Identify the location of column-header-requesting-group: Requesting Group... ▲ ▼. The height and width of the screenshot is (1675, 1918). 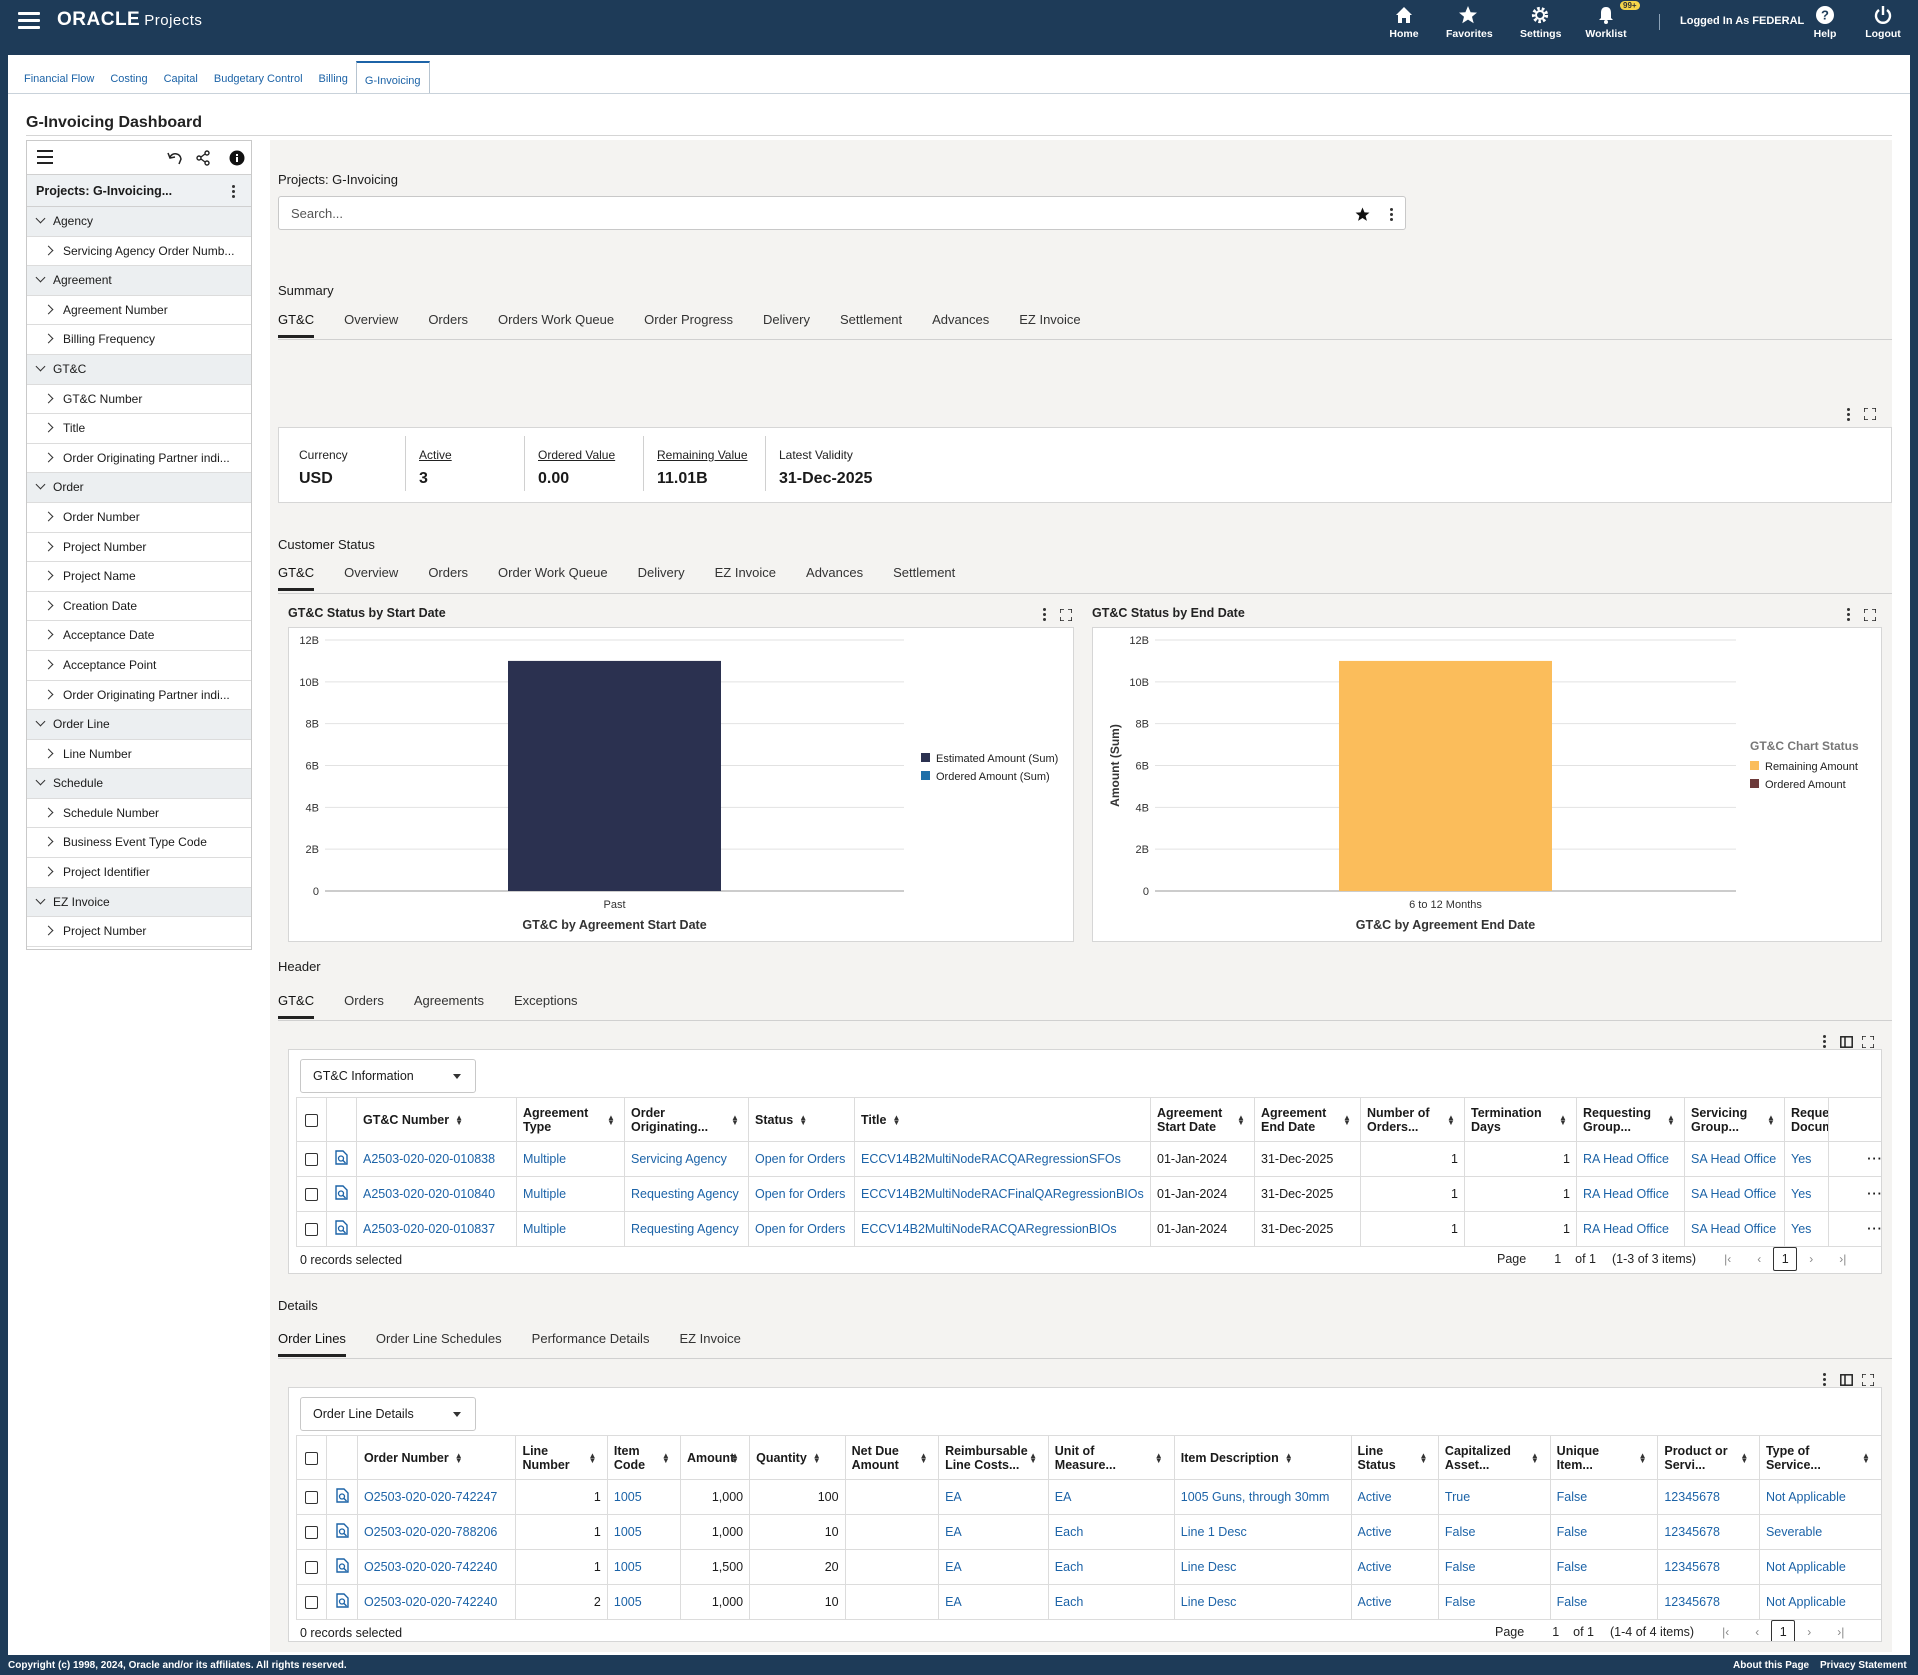
(1630, 1119).